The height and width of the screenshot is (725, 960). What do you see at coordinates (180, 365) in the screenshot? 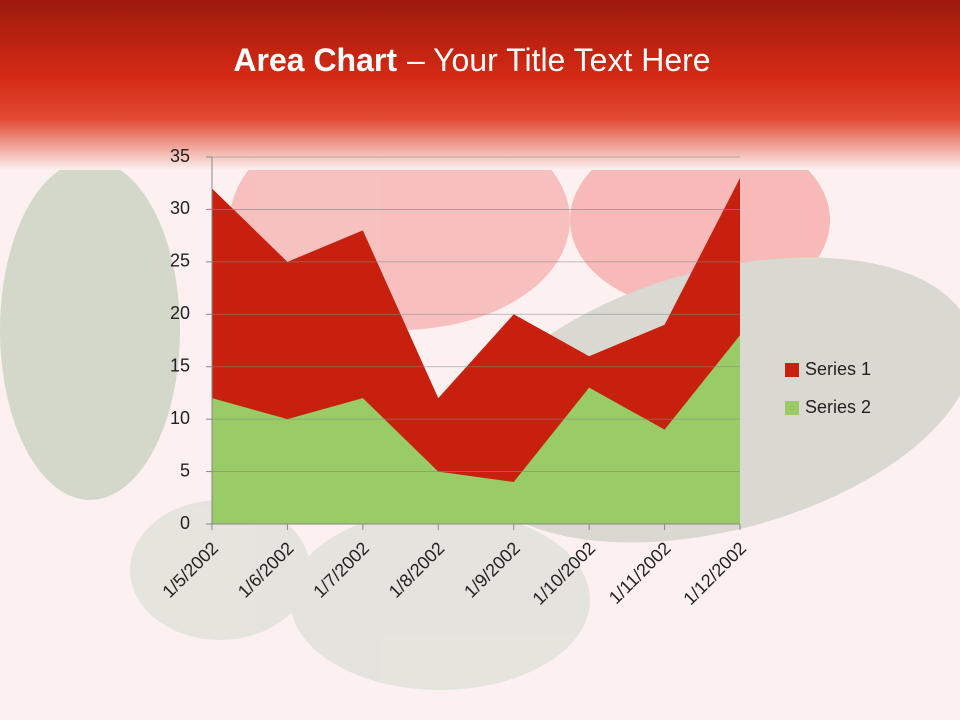
I see `y-tick-label: 15` at bounding box center [180, 365].